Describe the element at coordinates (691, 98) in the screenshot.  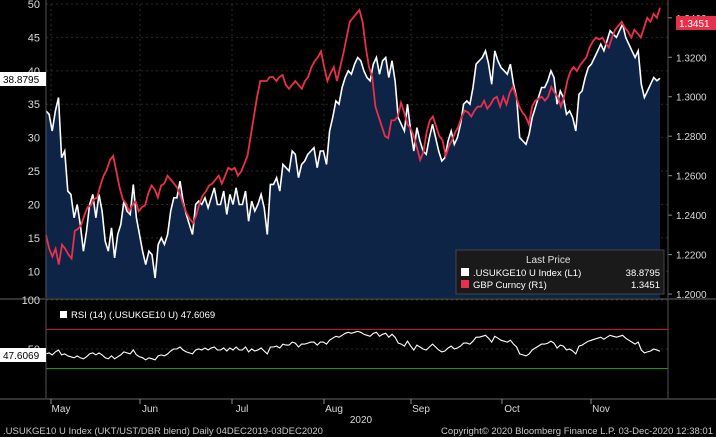
I see `right-tick-label: 1.3000` at that location.